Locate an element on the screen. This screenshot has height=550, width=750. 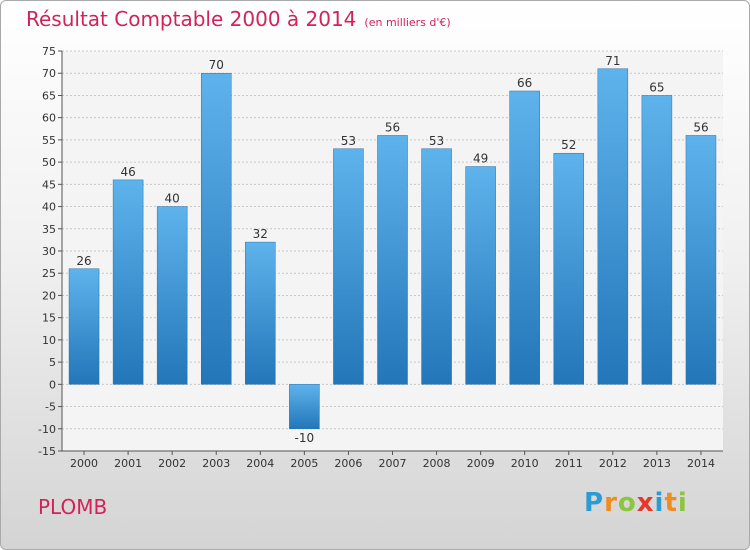
data-label: 46 is located at coordinates (127, 172).